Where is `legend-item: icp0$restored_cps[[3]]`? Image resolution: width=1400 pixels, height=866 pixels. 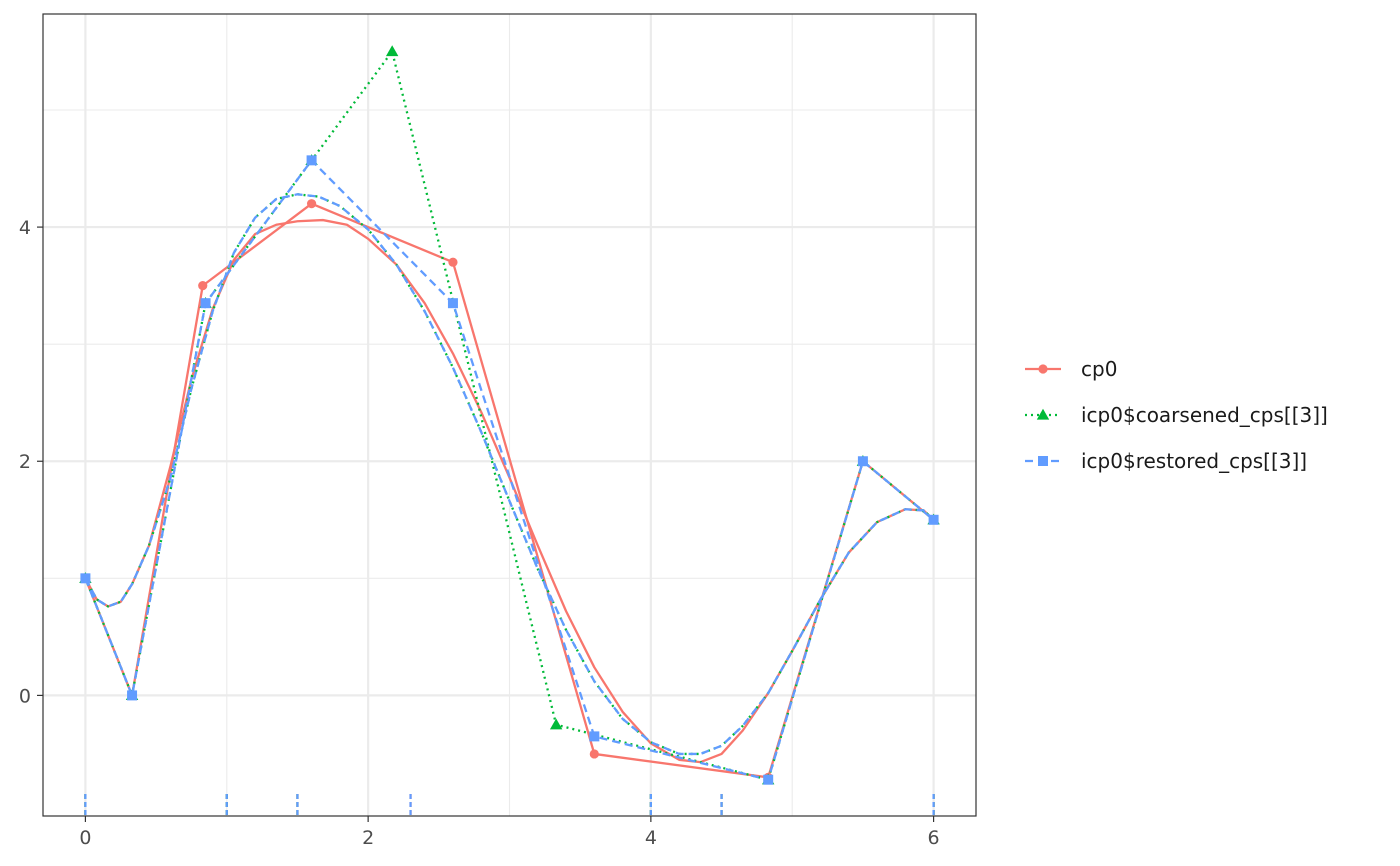 legend-item: icp0$restored_cps[[3]] is located at coordinates (1166, 461).